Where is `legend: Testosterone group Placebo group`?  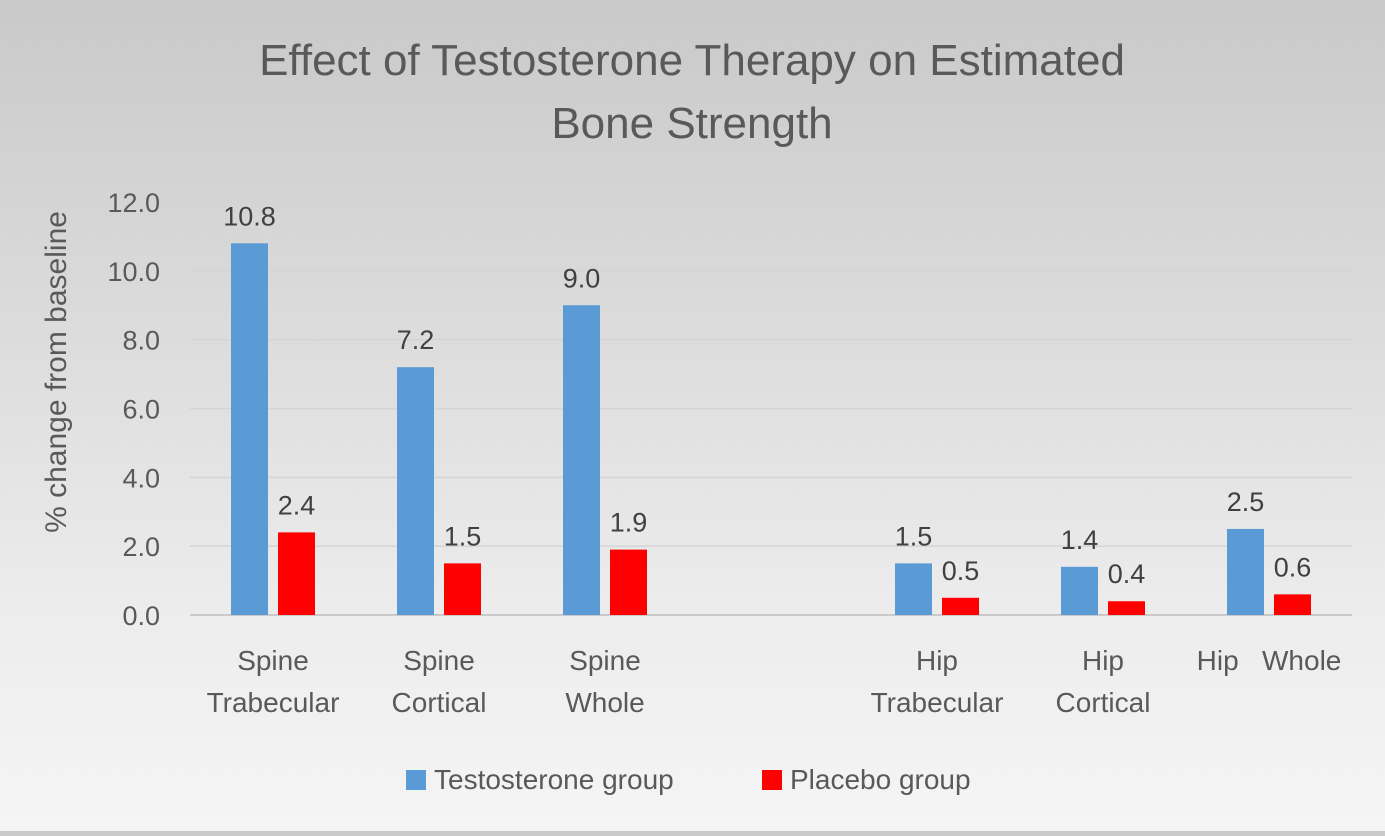 legend: Testosterone group Placebo group is located at coordinates (688, 779).